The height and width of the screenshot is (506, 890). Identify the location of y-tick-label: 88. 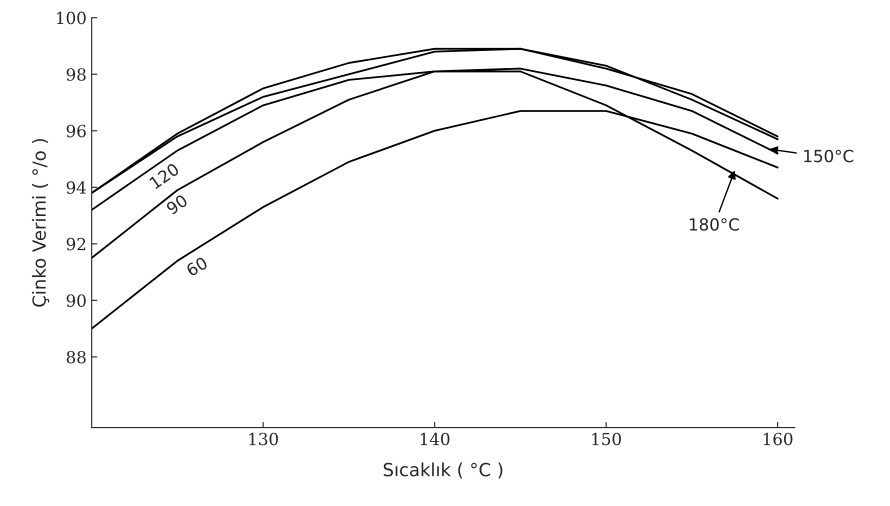
(76, 357).